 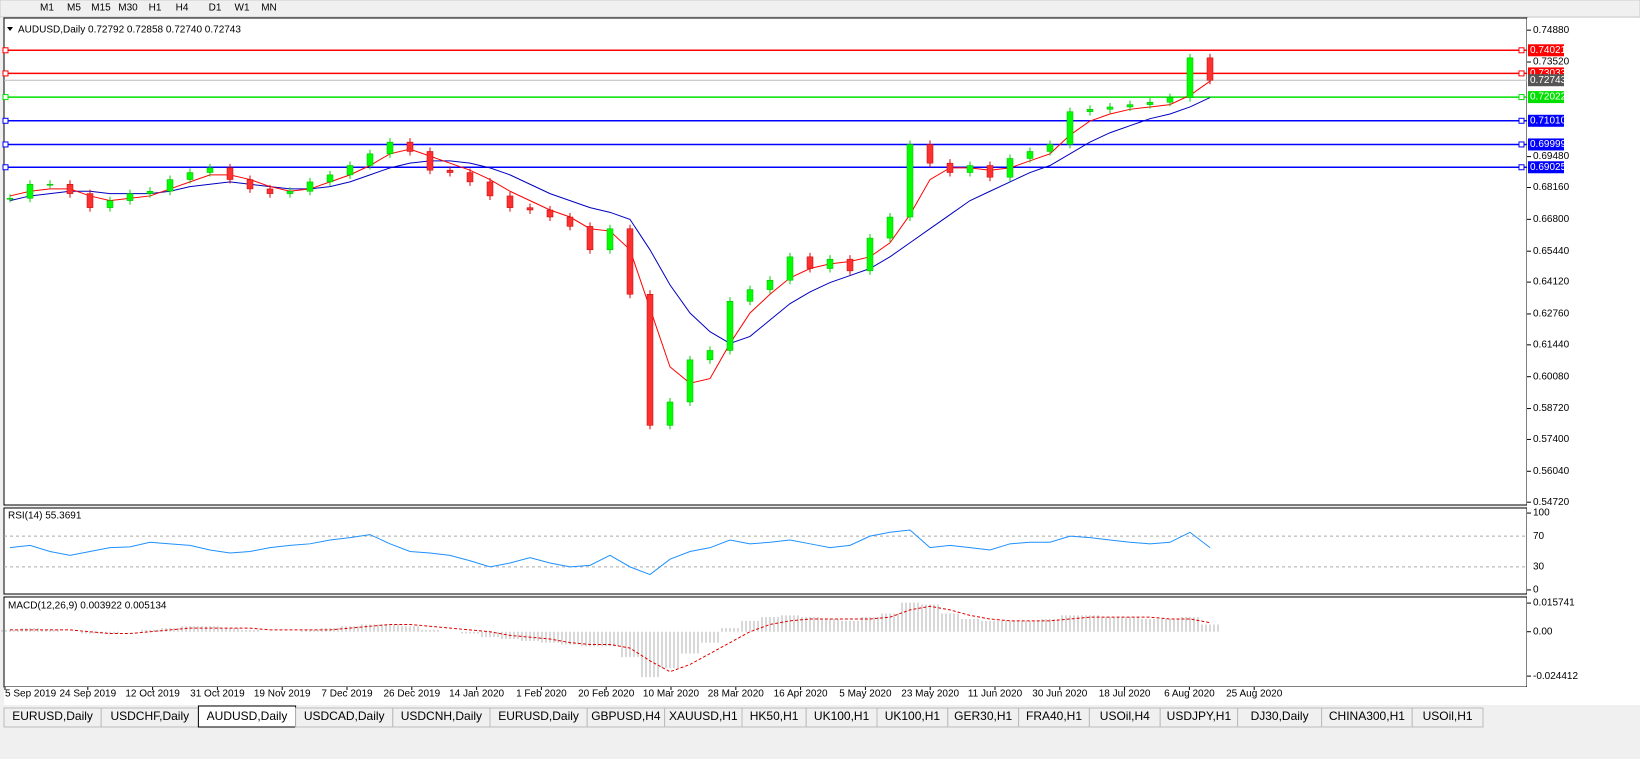 What do you see at coordinates (74, 8) in the screenshot?
I see `timeframe-button: M5` at bounding box center [74, 8].